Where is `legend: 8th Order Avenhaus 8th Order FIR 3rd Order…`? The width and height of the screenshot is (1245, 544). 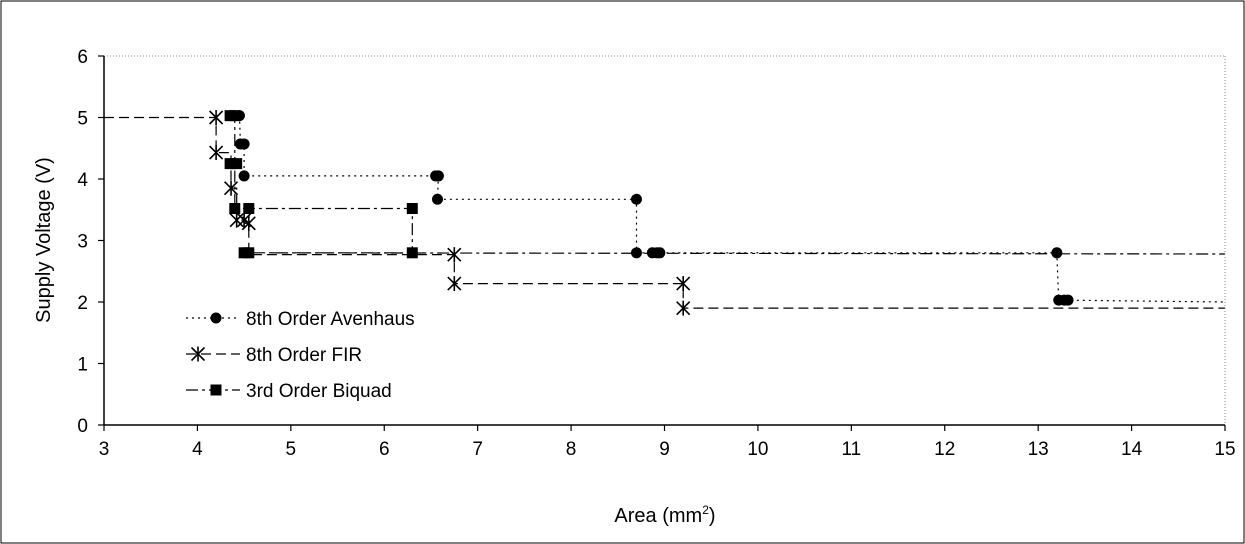
legend: 8th Order Avenhaus 8th Order FIR 3rd Order… is located at coordinates (300, 355).